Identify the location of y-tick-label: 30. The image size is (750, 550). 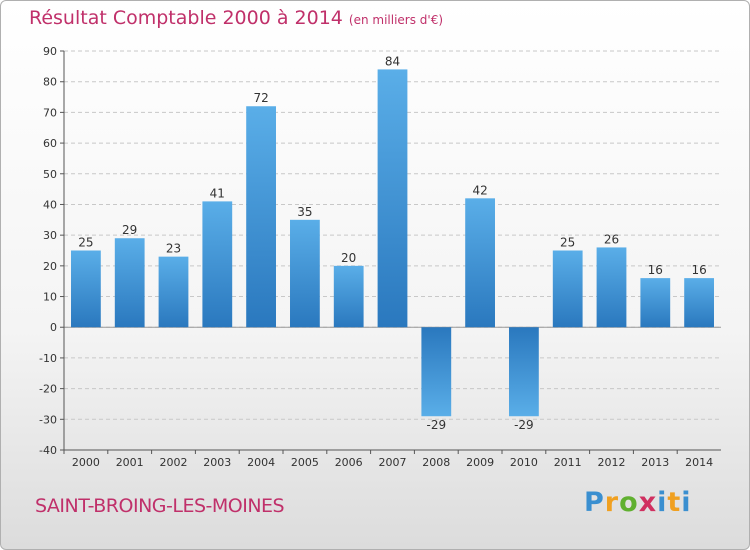
(50, 235).